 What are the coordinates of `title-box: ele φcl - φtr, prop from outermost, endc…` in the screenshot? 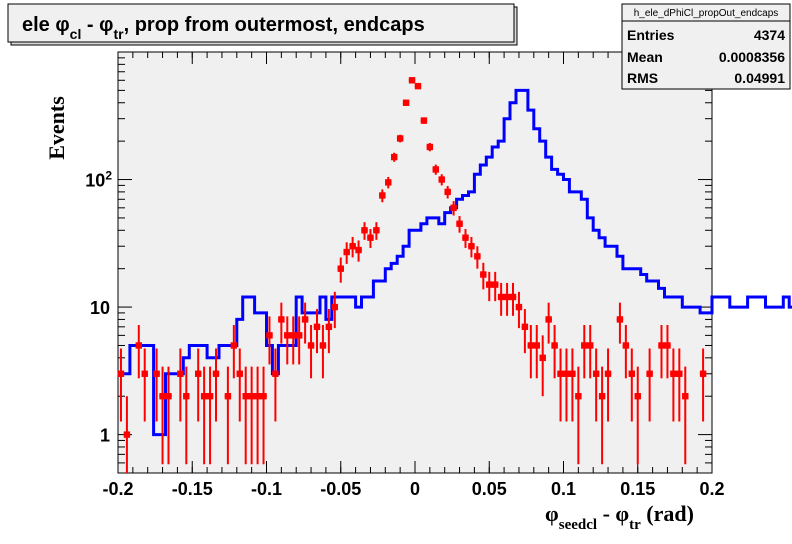 It's located at (262, 24).